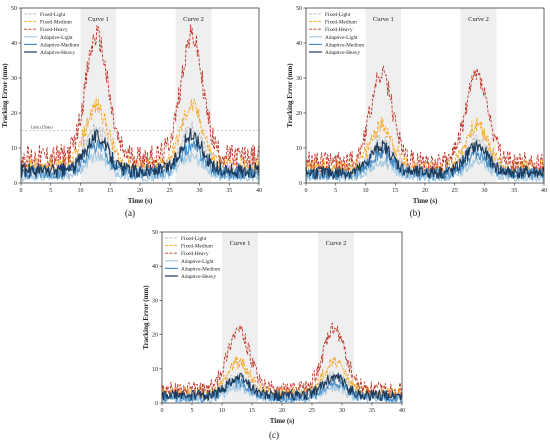 The image size is (550, 446). I want to click on reference-line-label: Limit (15mm), so click(42, 128).